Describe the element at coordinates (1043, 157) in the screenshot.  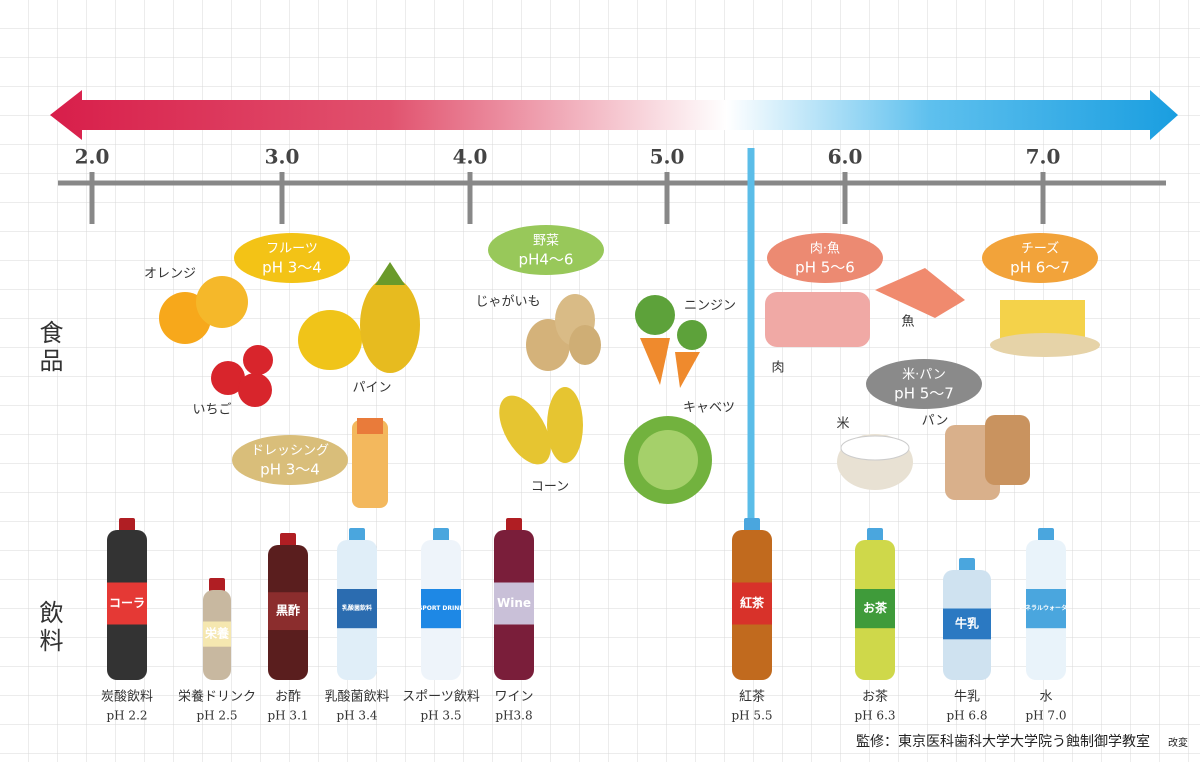
I see `tick-label: 7.0` at that location.